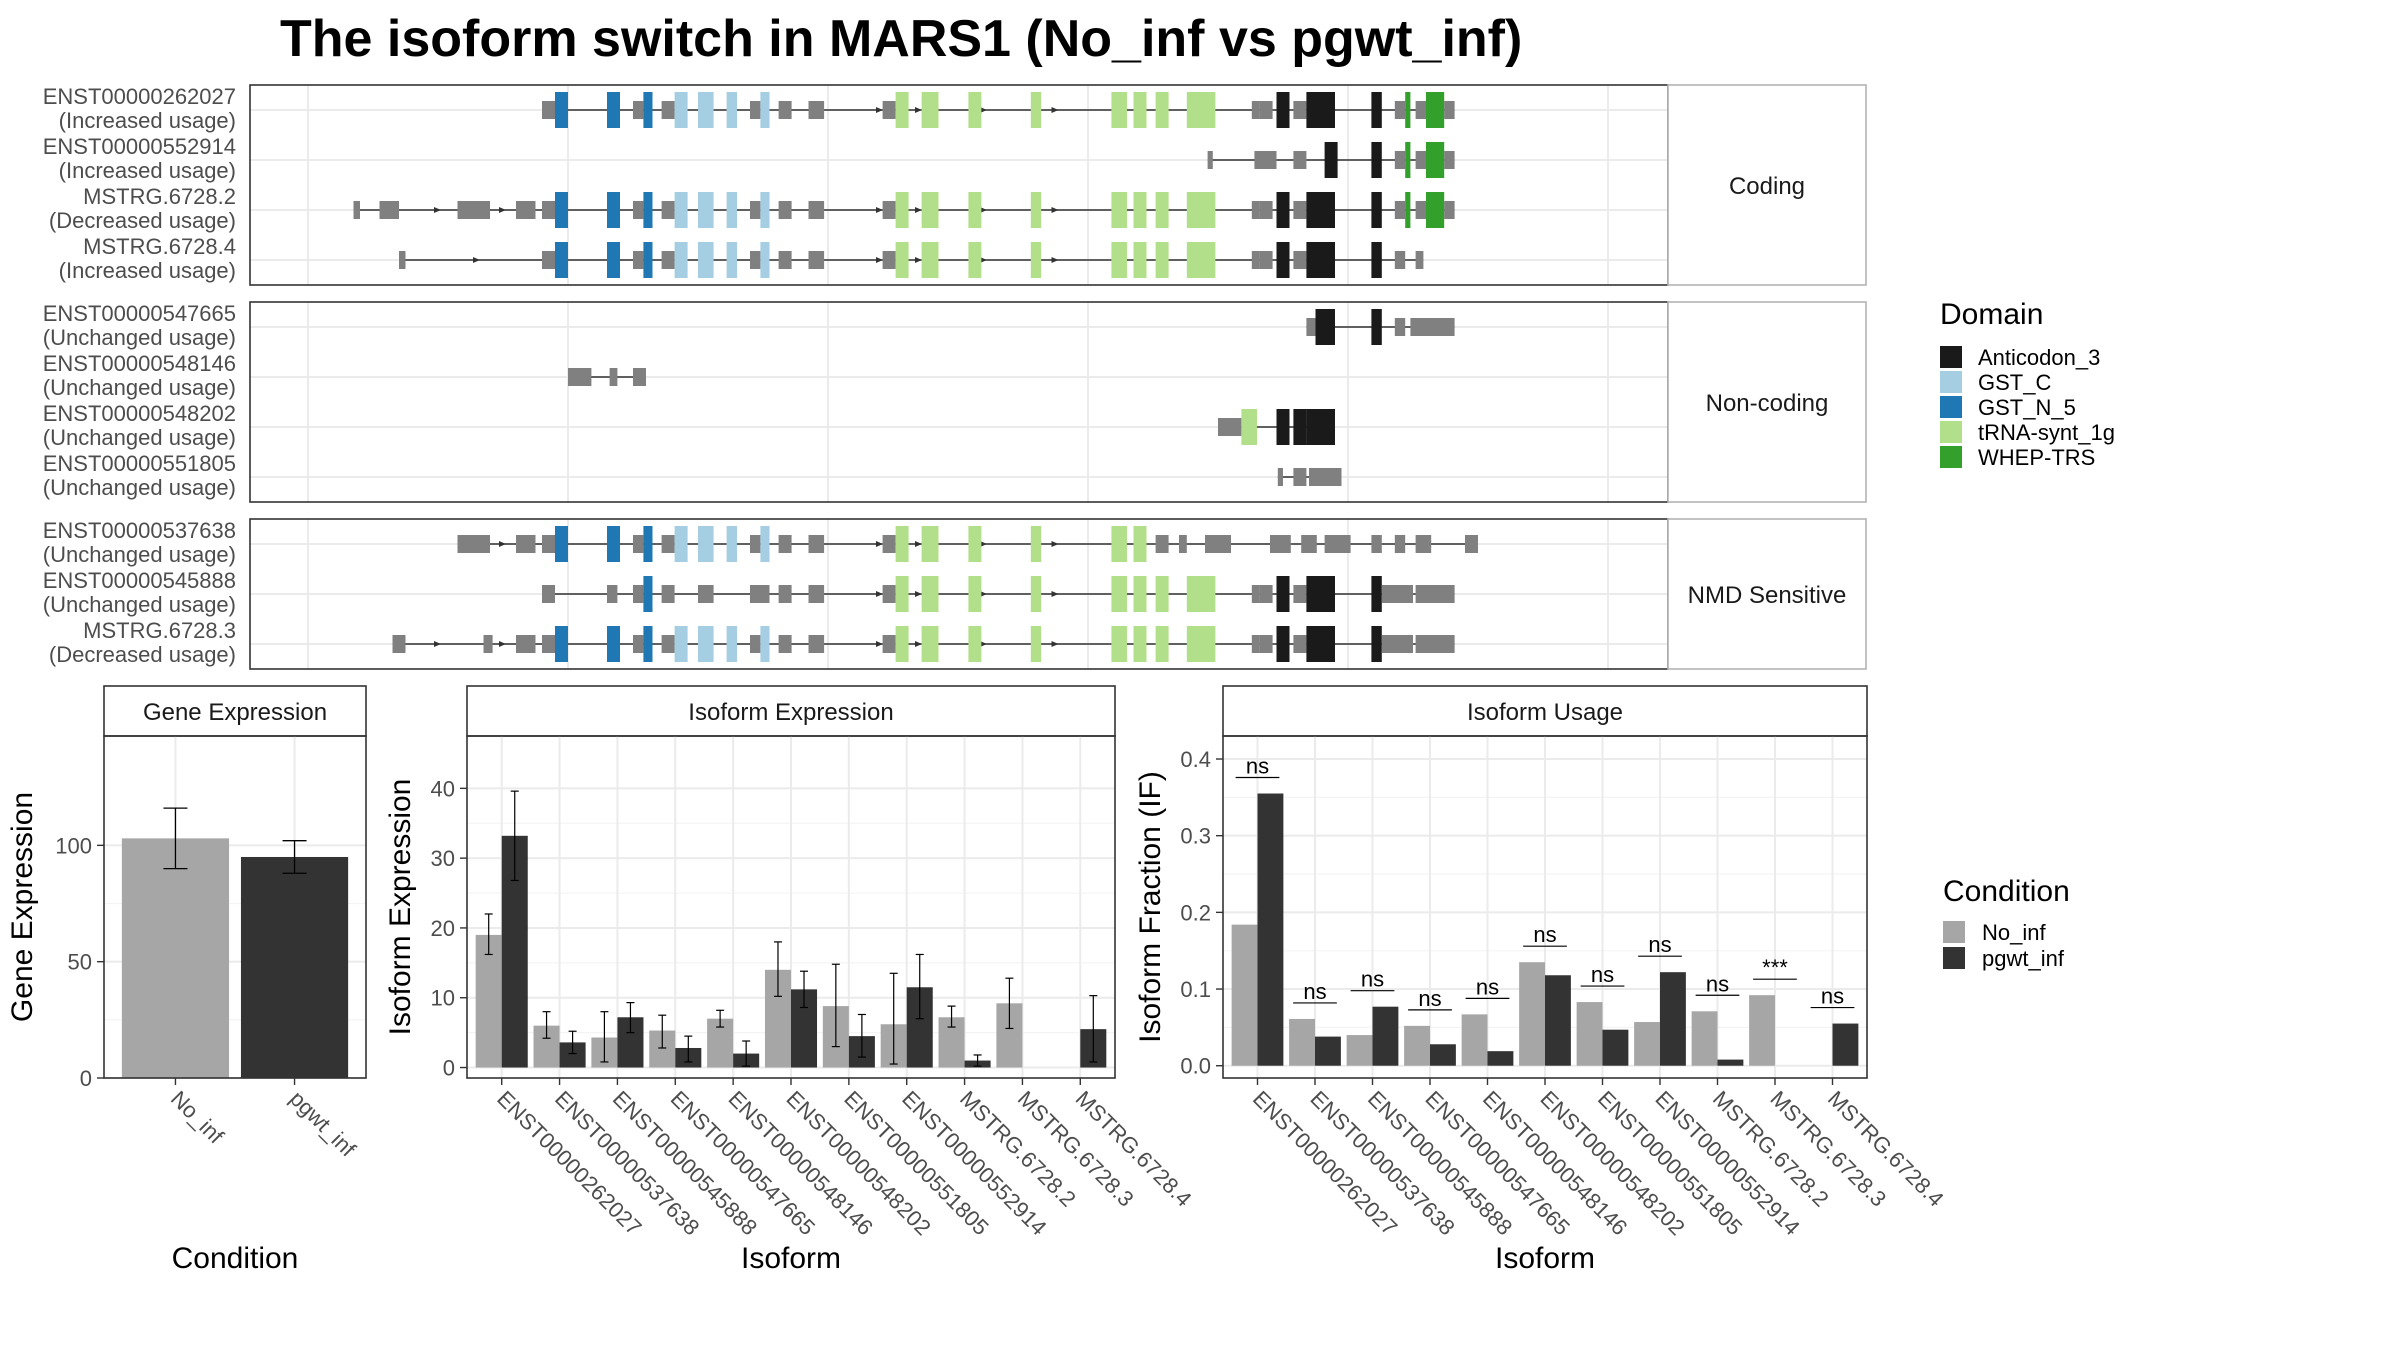 The width and height of the screenshot is (2400, 1350). What do you see at coordinates (959, 402) in the screenshot?
I see `facet-background` at bounding box center [959, 402].